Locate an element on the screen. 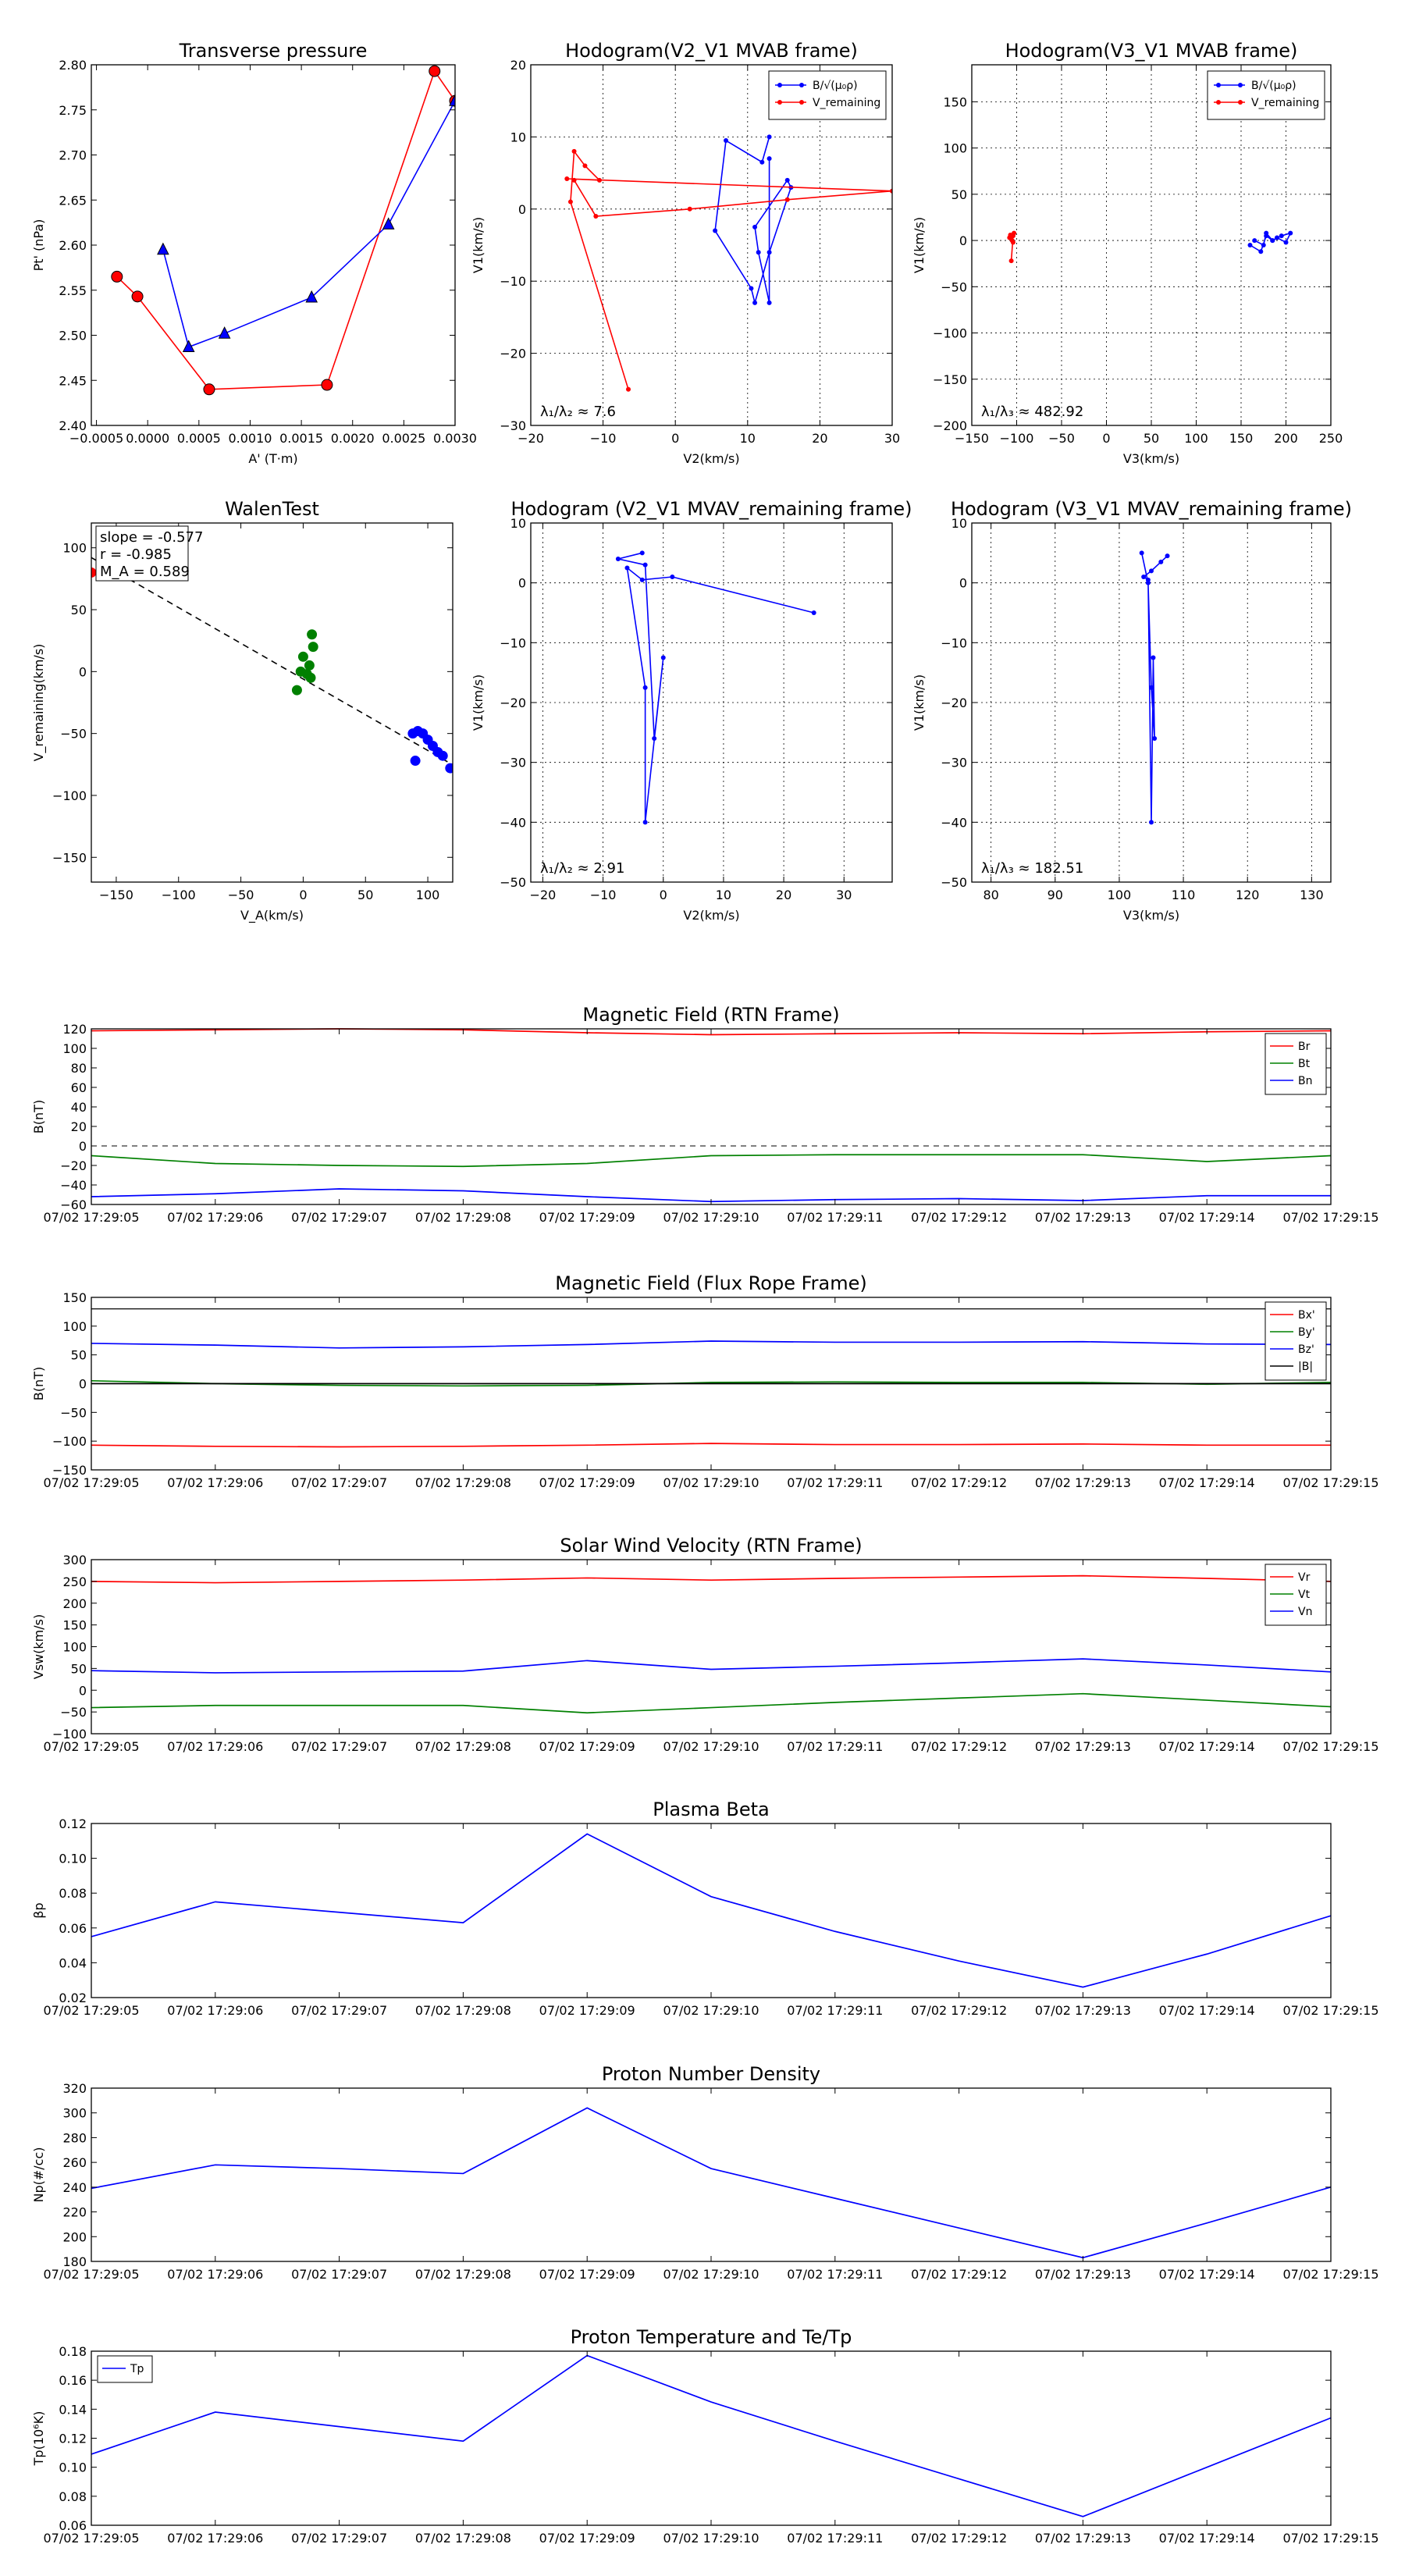 The width and height of the screenshot is (1405, 2576). mag-field-flux-rope-legend-label: |B| is located at coordinates (1305, 1367).